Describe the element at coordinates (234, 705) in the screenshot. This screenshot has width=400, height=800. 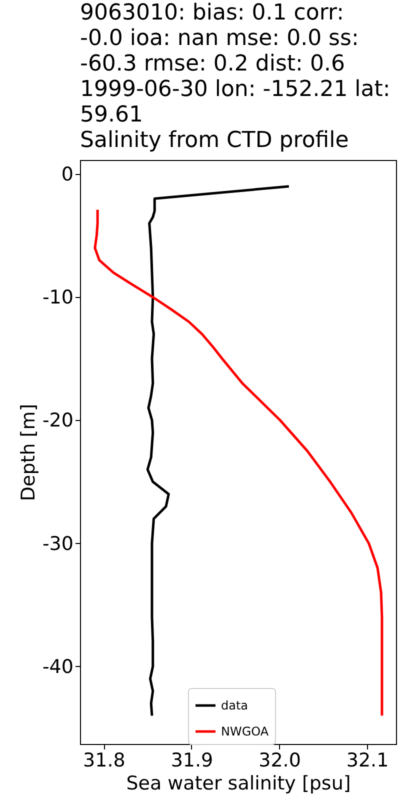
I see `legend-label: data` at that location.